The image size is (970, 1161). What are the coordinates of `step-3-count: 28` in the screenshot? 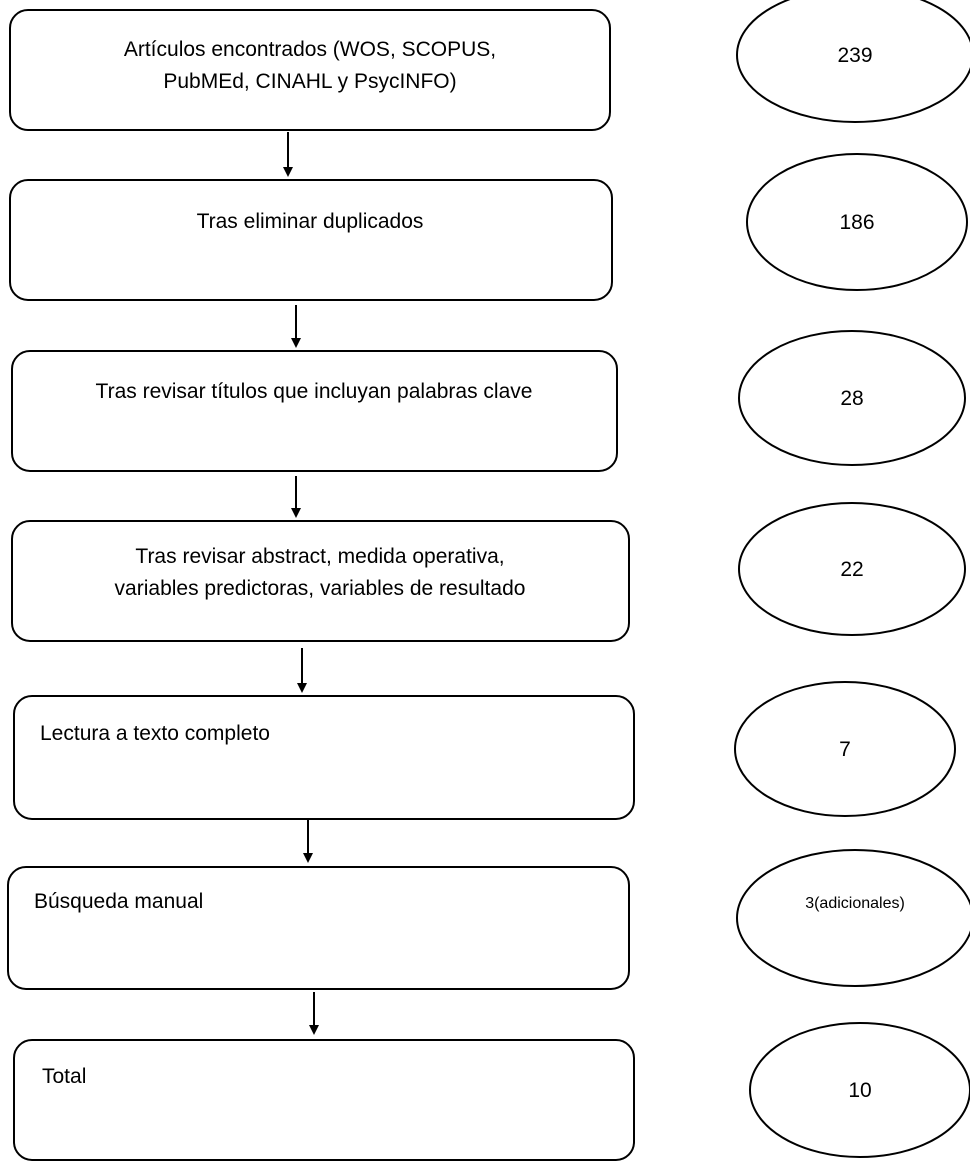 It's located at (851, 398).